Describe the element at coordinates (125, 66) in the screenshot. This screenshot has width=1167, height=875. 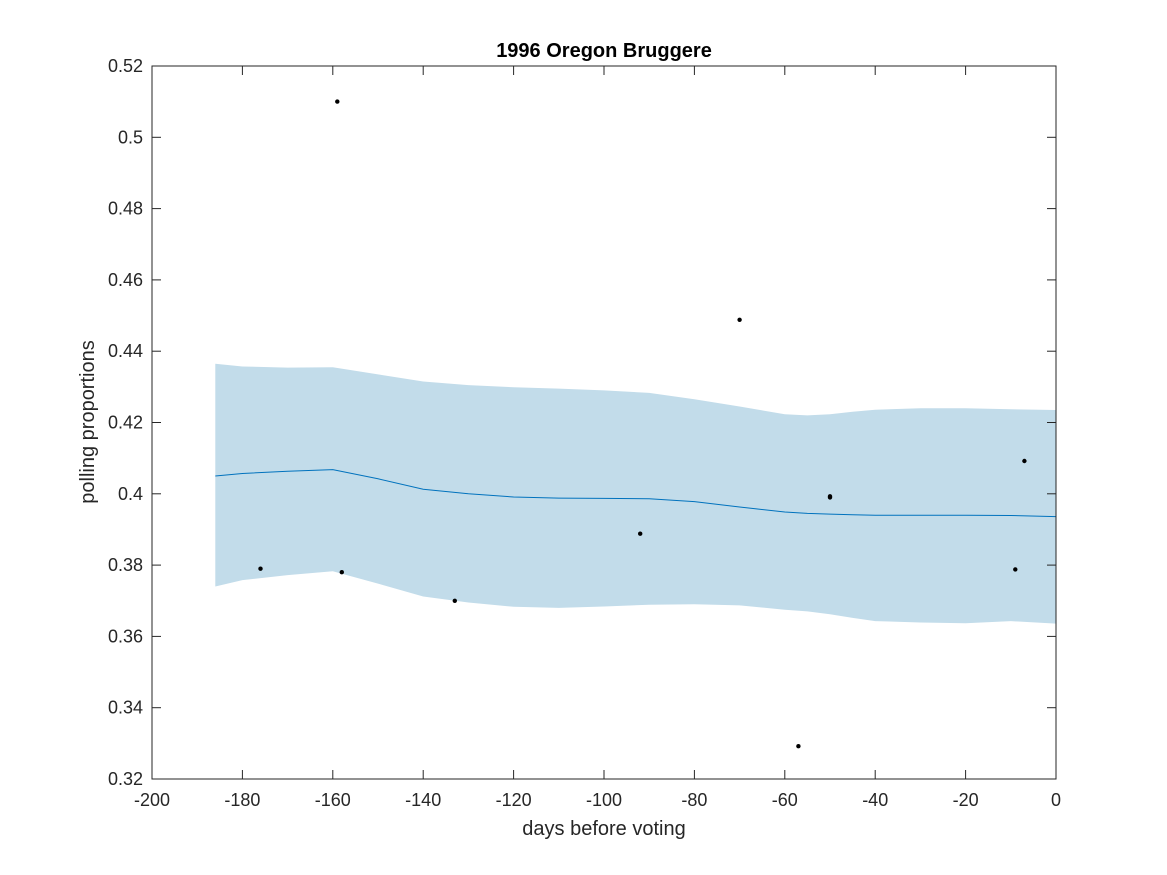
I see `y-tick-label: 0.52` at that location.